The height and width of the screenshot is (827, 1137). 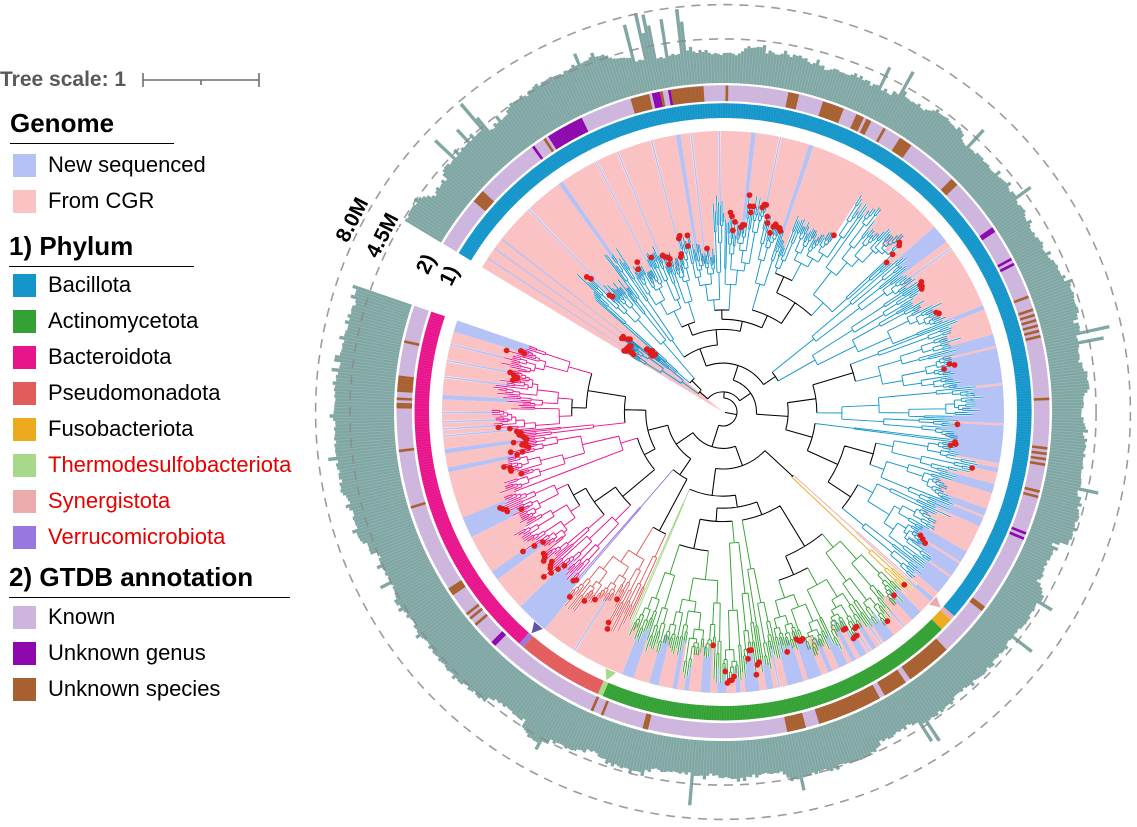 I want to click on svg-text: 2), so click(x=426, y=264).